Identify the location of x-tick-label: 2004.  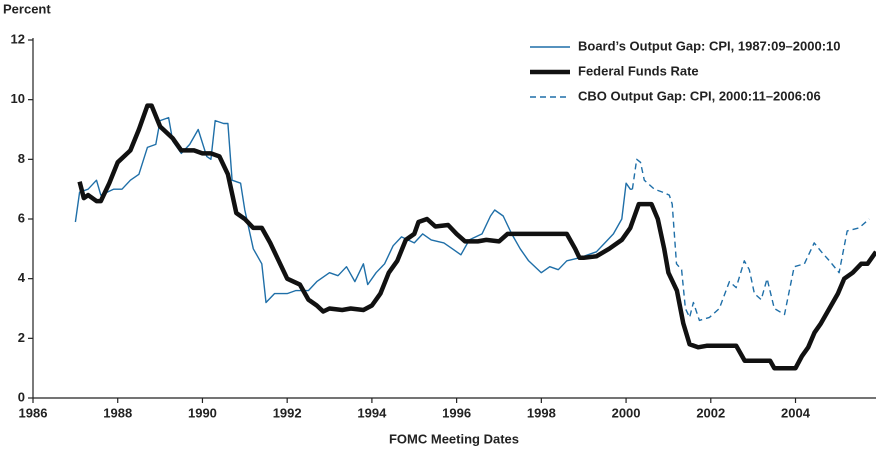
(796, 412).